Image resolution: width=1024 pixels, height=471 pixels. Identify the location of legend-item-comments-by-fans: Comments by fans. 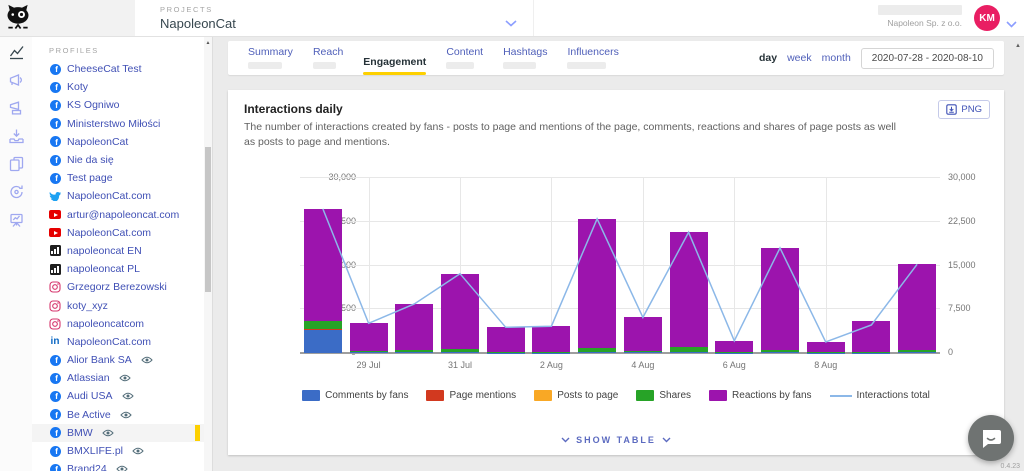
(355, 395).